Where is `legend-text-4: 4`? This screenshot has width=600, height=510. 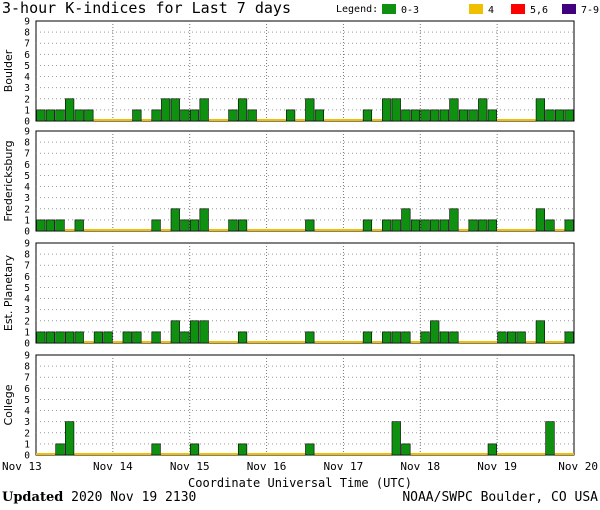
legend-text-4: 4 is located at coordinates (491, 10).